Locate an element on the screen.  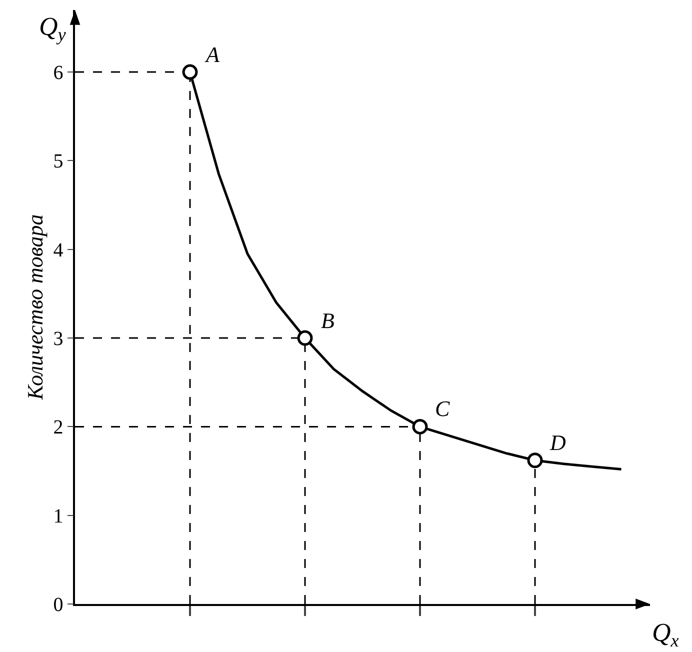
annotation: B is located at coordinates (327, 320).